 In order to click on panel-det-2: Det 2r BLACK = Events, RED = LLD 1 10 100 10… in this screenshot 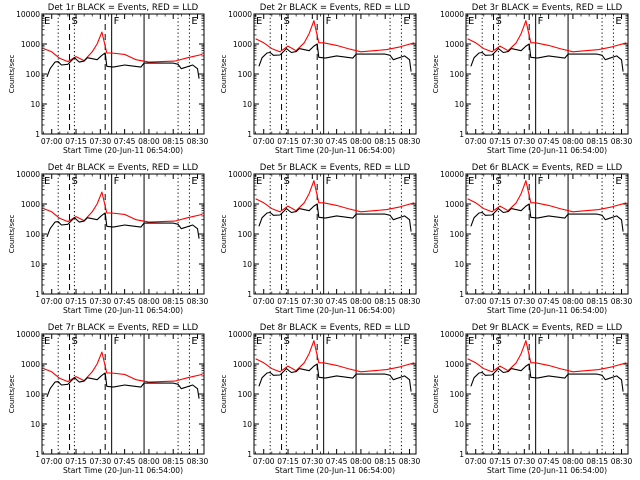, I will do `click(320, 79)`.